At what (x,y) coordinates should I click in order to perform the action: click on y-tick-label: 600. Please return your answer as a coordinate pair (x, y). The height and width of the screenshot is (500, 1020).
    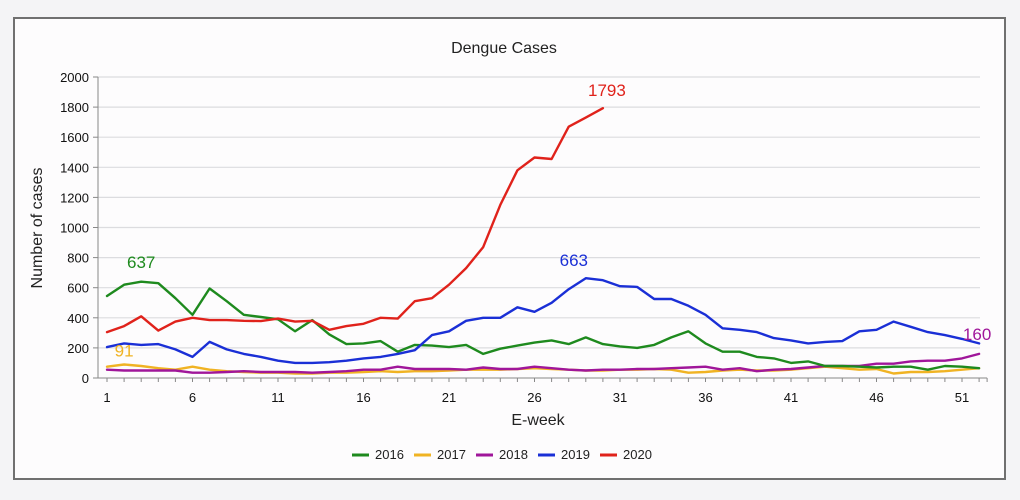
    Looking at the image, I should click on (78, 288).